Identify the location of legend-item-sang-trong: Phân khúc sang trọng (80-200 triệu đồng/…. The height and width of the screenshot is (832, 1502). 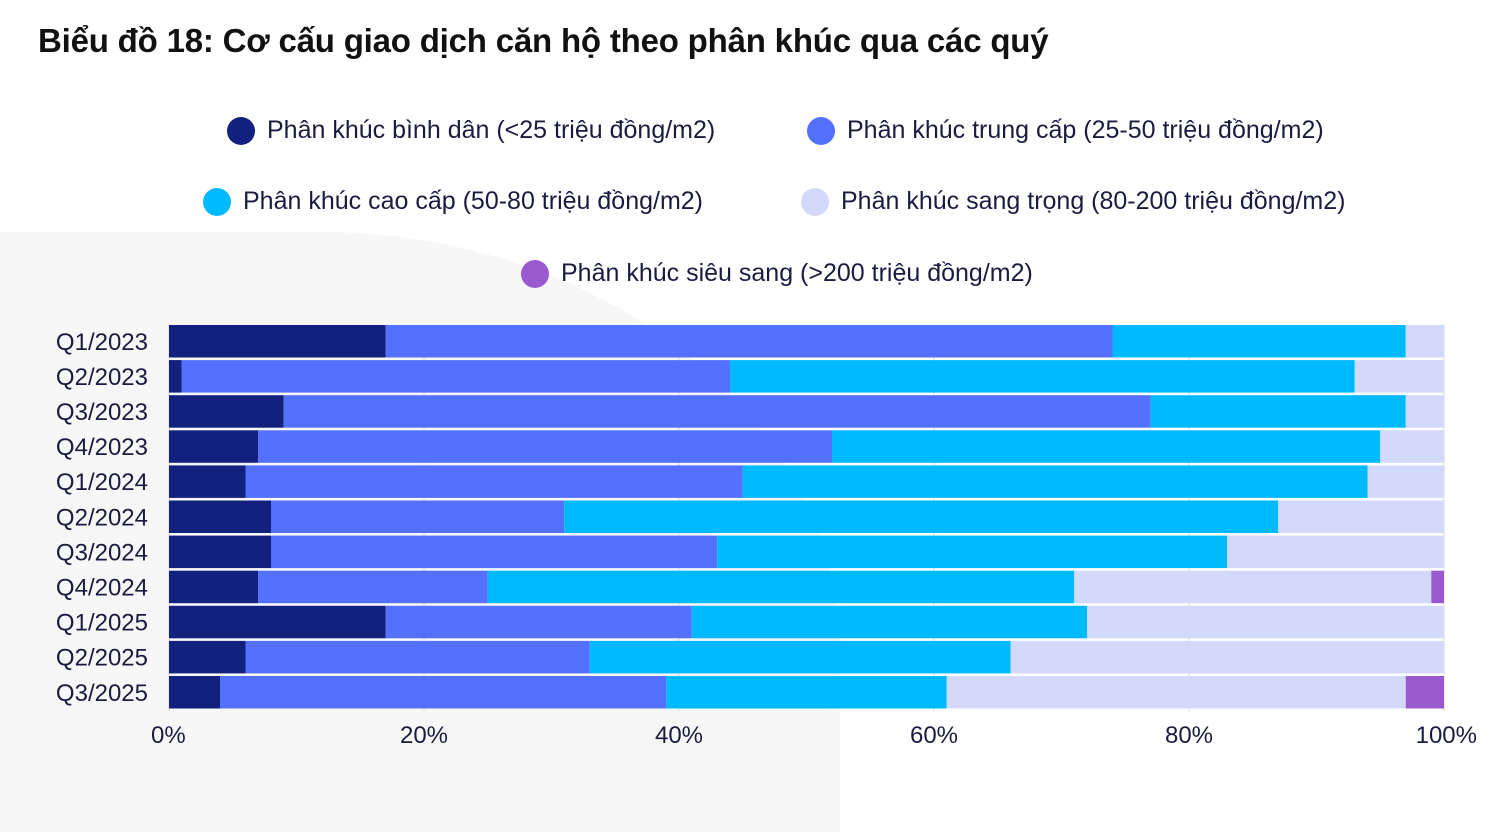
(1073, 201).